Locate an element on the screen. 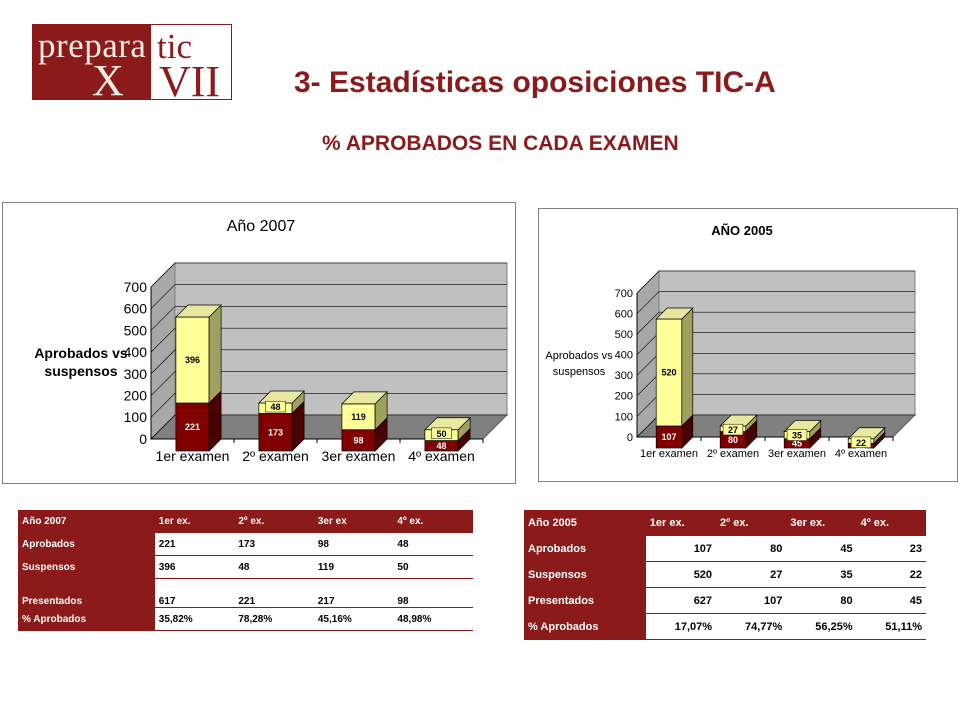 This screenshot has width=960, height=720. table-row: % Aprobados 35,82% 78,28% 45,16% 48,98% is located at coordinates (245, 619).